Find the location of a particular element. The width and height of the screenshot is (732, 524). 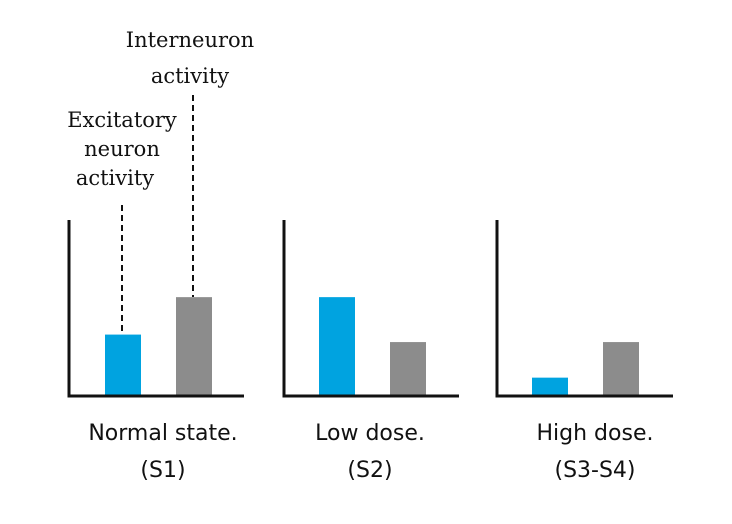

panel-1-bar-interneuron is located at coordinates (194, 346).